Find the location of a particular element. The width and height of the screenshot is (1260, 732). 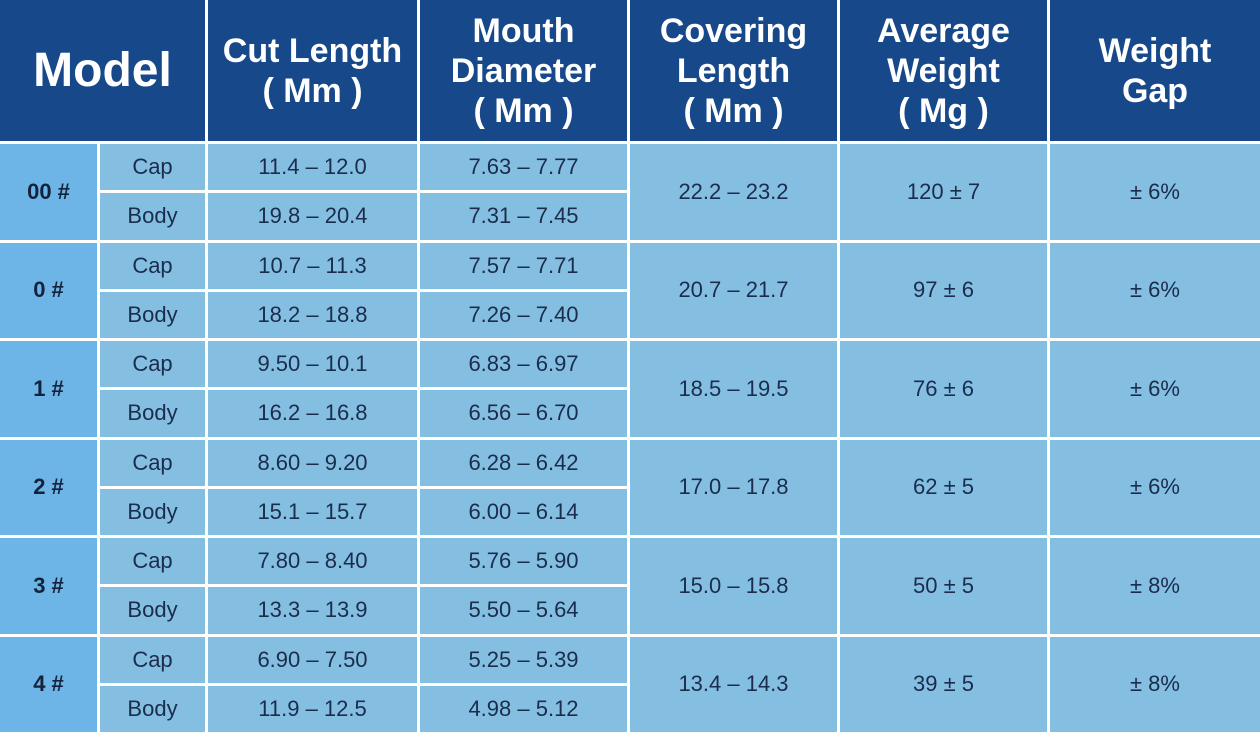

cut-length-cell: 16.2 – 16.8 is located at coordinates (312, 413).